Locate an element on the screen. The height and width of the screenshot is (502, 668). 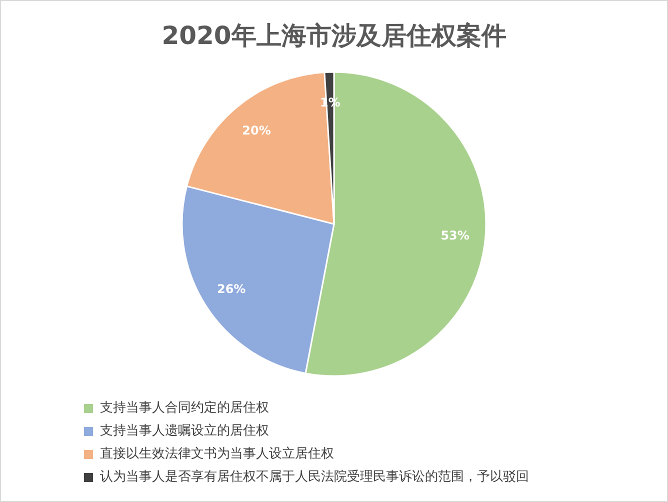
chart-title: 2020年上海市涉及居住权案件 is located at coordinates (334, 35).